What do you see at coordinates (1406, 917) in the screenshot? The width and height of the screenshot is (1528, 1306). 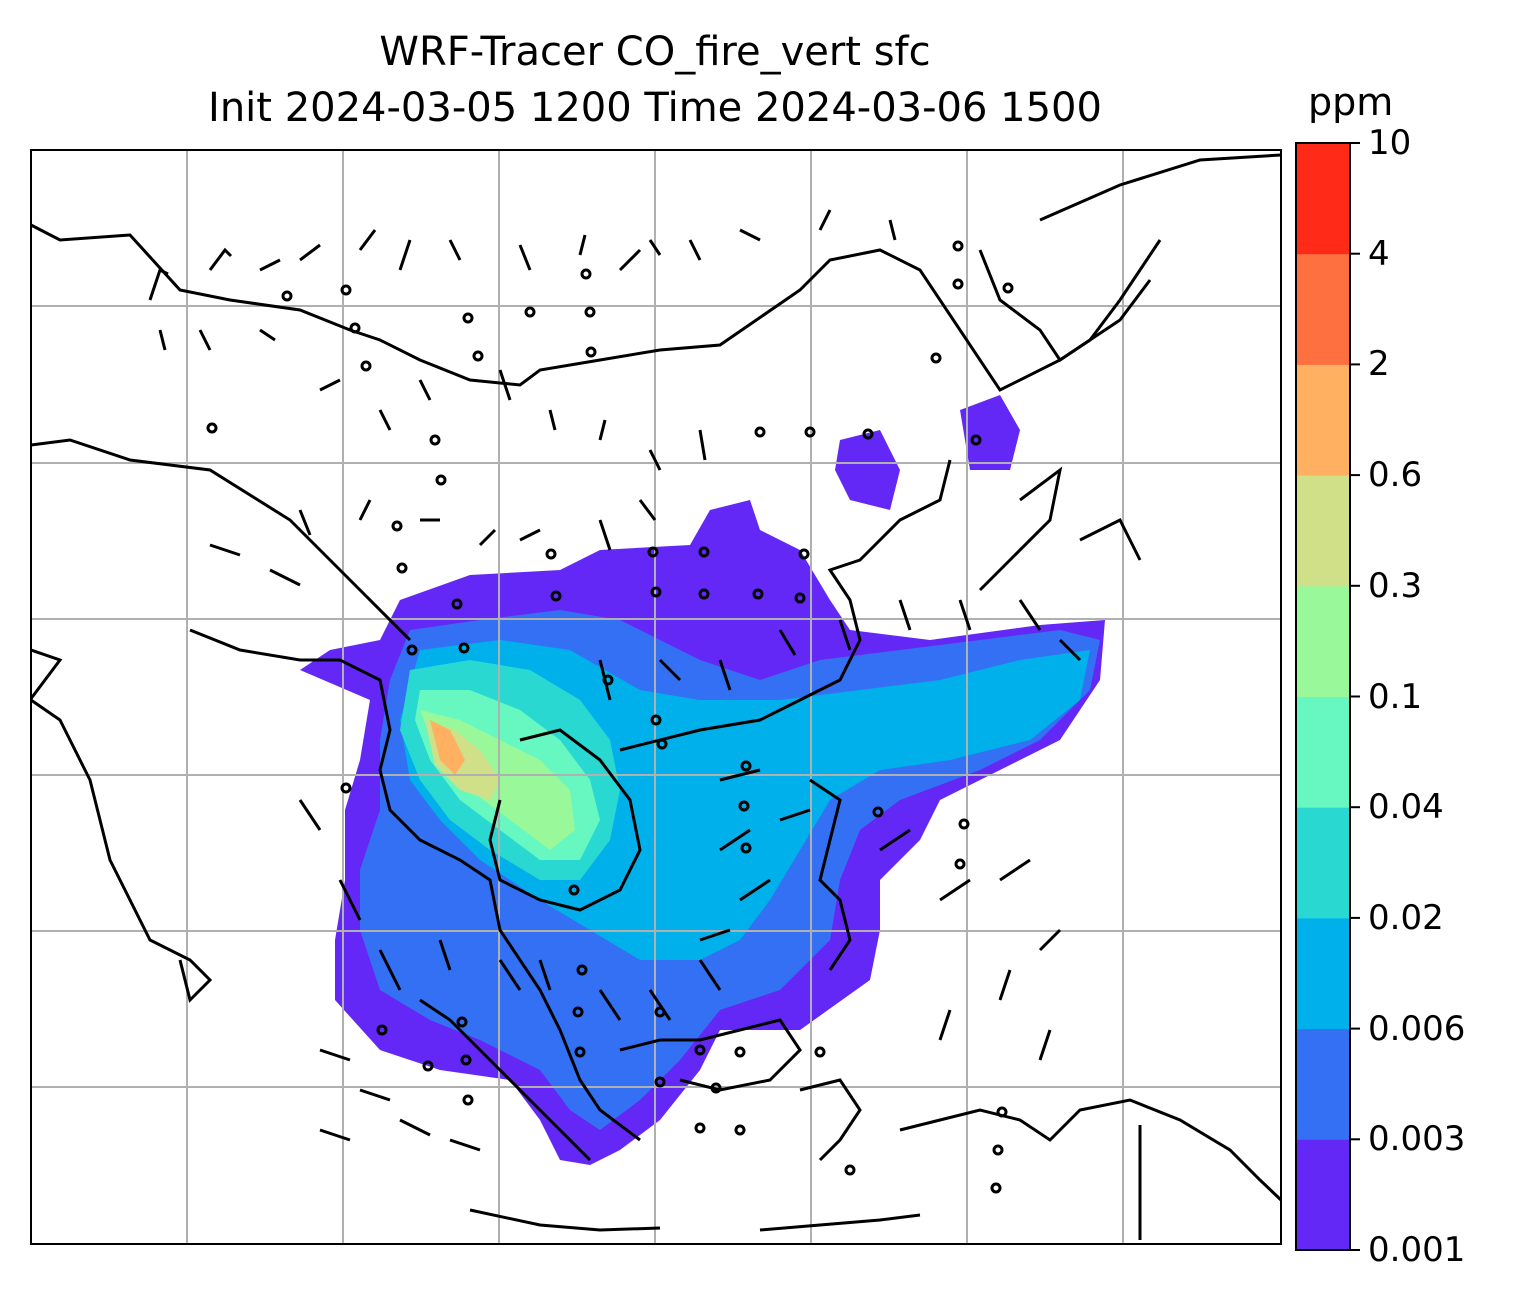 I see `colorbar-tick-label: 0.02` at bounding box center [1406, 917].